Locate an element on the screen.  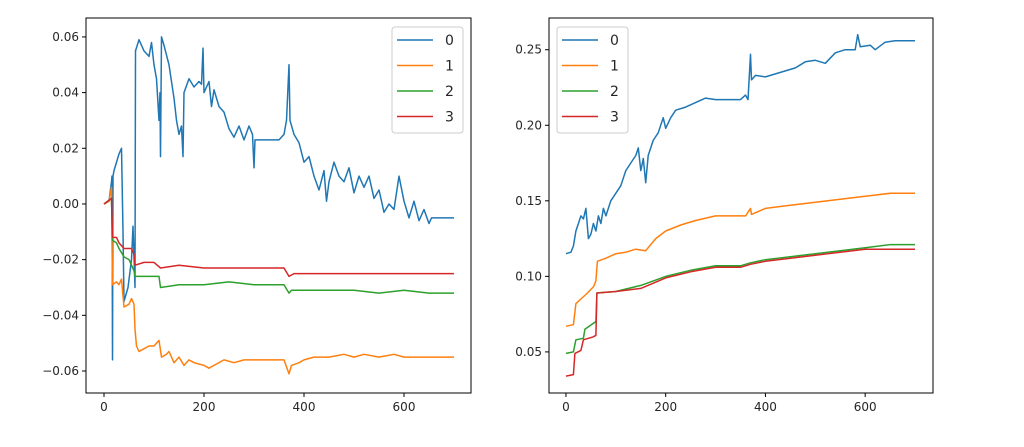
y-tick-label: −0.06 is located at coordinates (60, 371).